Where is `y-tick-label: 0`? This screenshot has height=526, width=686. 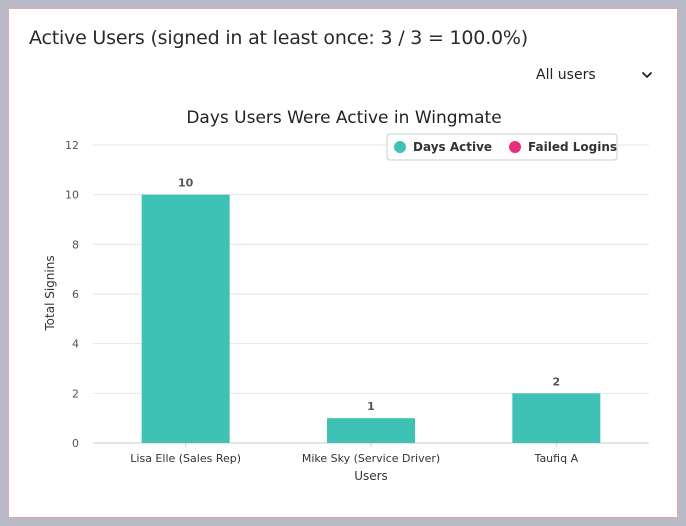 y-tick-label: 0 is located at coordinates (75, 443).